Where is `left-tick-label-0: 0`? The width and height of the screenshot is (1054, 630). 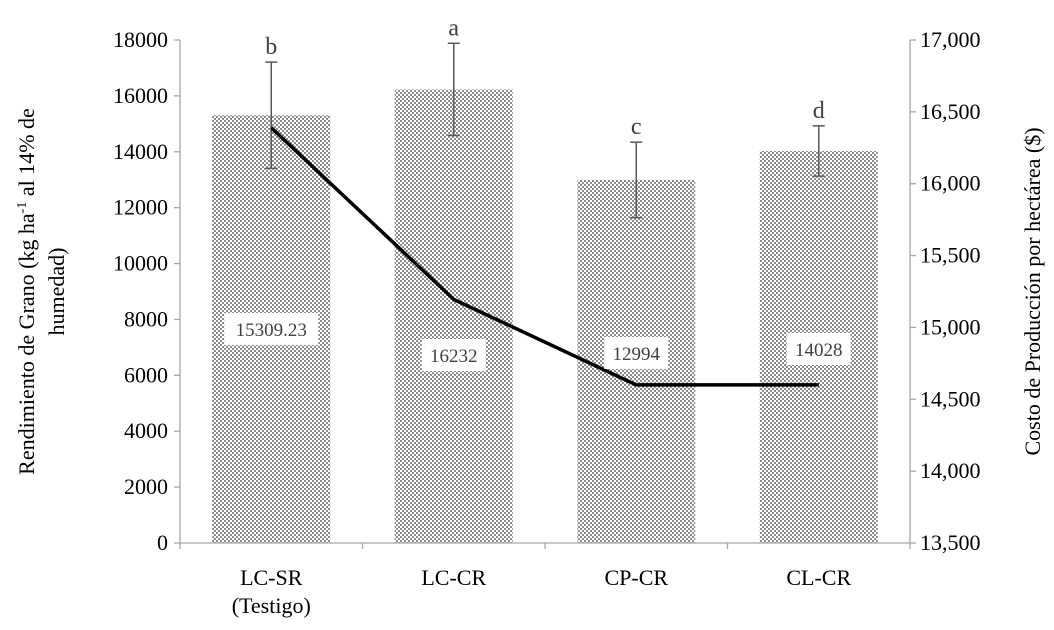 left-tick-label-0: 0 is located at coordinates (162, 542).